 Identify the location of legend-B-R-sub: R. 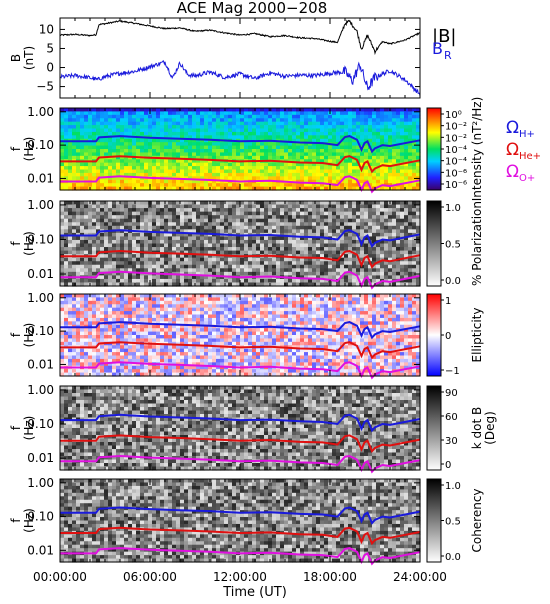
(448, 55).